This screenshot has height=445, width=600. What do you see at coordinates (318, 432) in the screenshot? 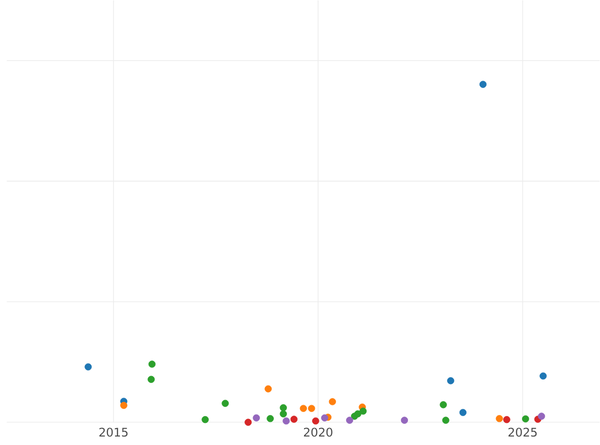
I see `x-tick-label: 2020` at bounding box center [318, 432].